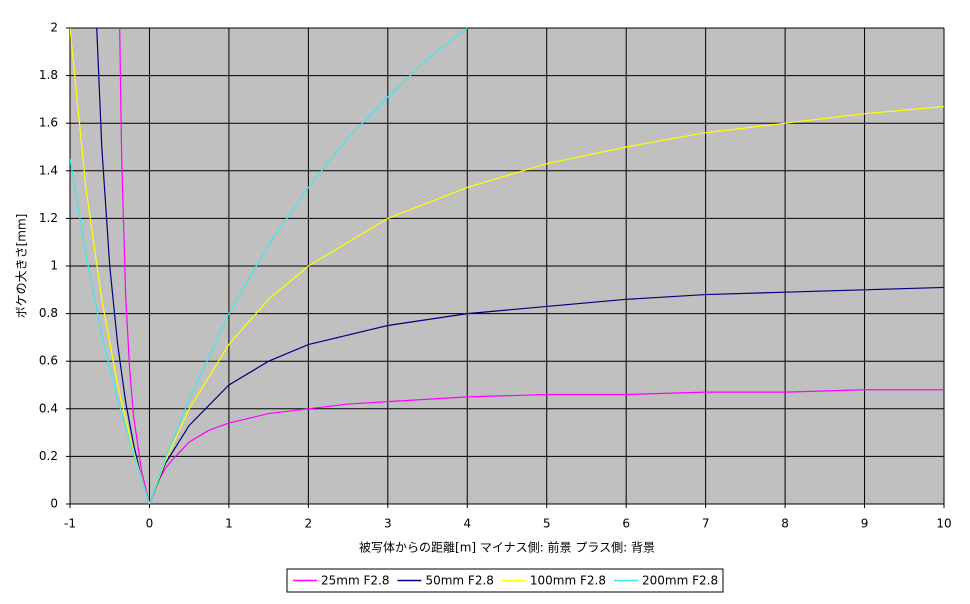 The height and width of the screenshot is (604, 970). I want to click on legend-label: 200mm F2.8, so click(680, 581).